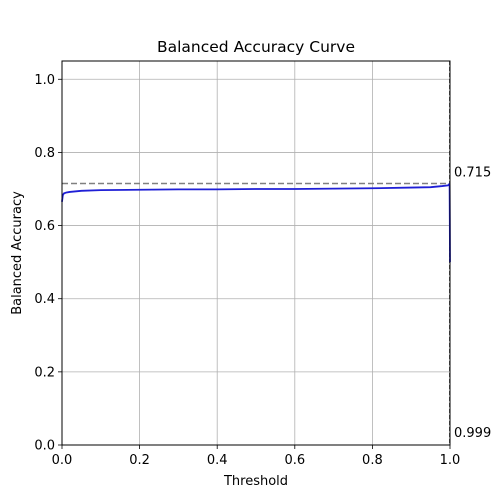 The width and height of the screenshot is (500, 500). I want to click on annotations: 0.715 0.999, so click(472, 303).